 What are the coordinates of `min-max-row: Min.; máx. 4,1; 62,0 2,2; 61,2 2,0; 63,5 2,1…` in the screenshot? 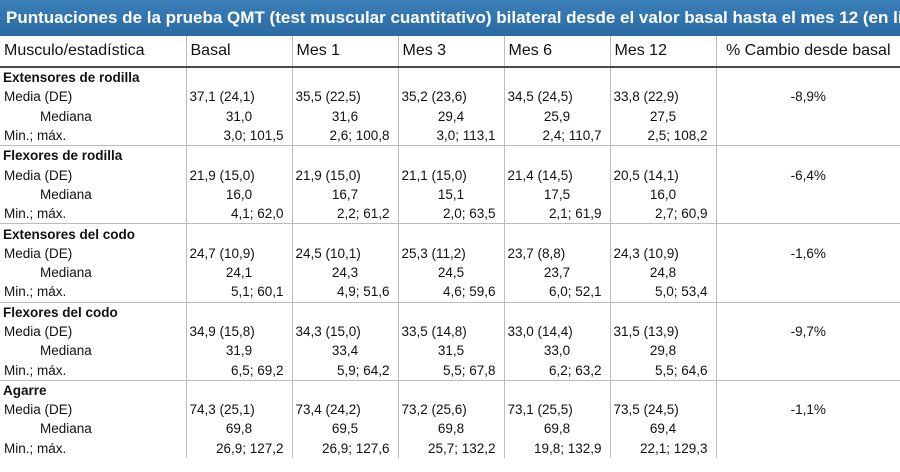 It's located at (450, 214).